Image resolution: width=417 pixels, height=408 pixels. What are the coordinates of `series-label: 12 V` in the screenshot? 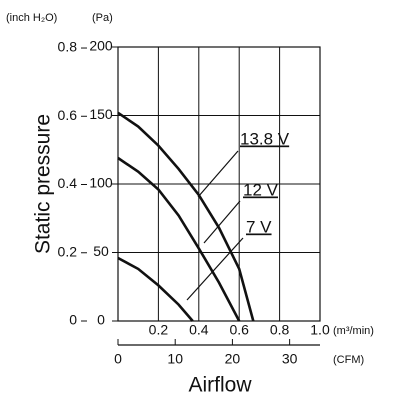 It's located at (261, 189).